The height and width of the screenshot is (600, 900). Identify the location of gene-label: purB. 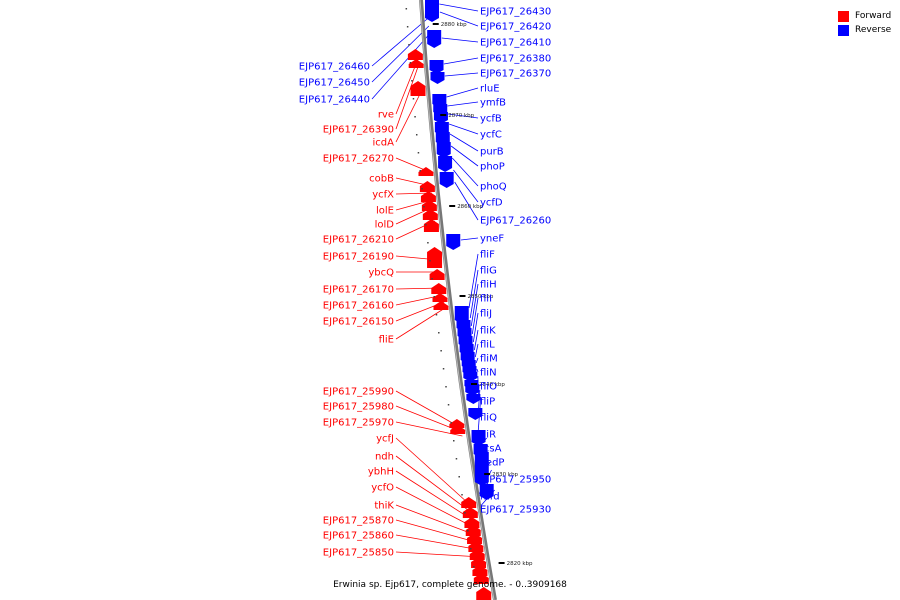
(492, 152).